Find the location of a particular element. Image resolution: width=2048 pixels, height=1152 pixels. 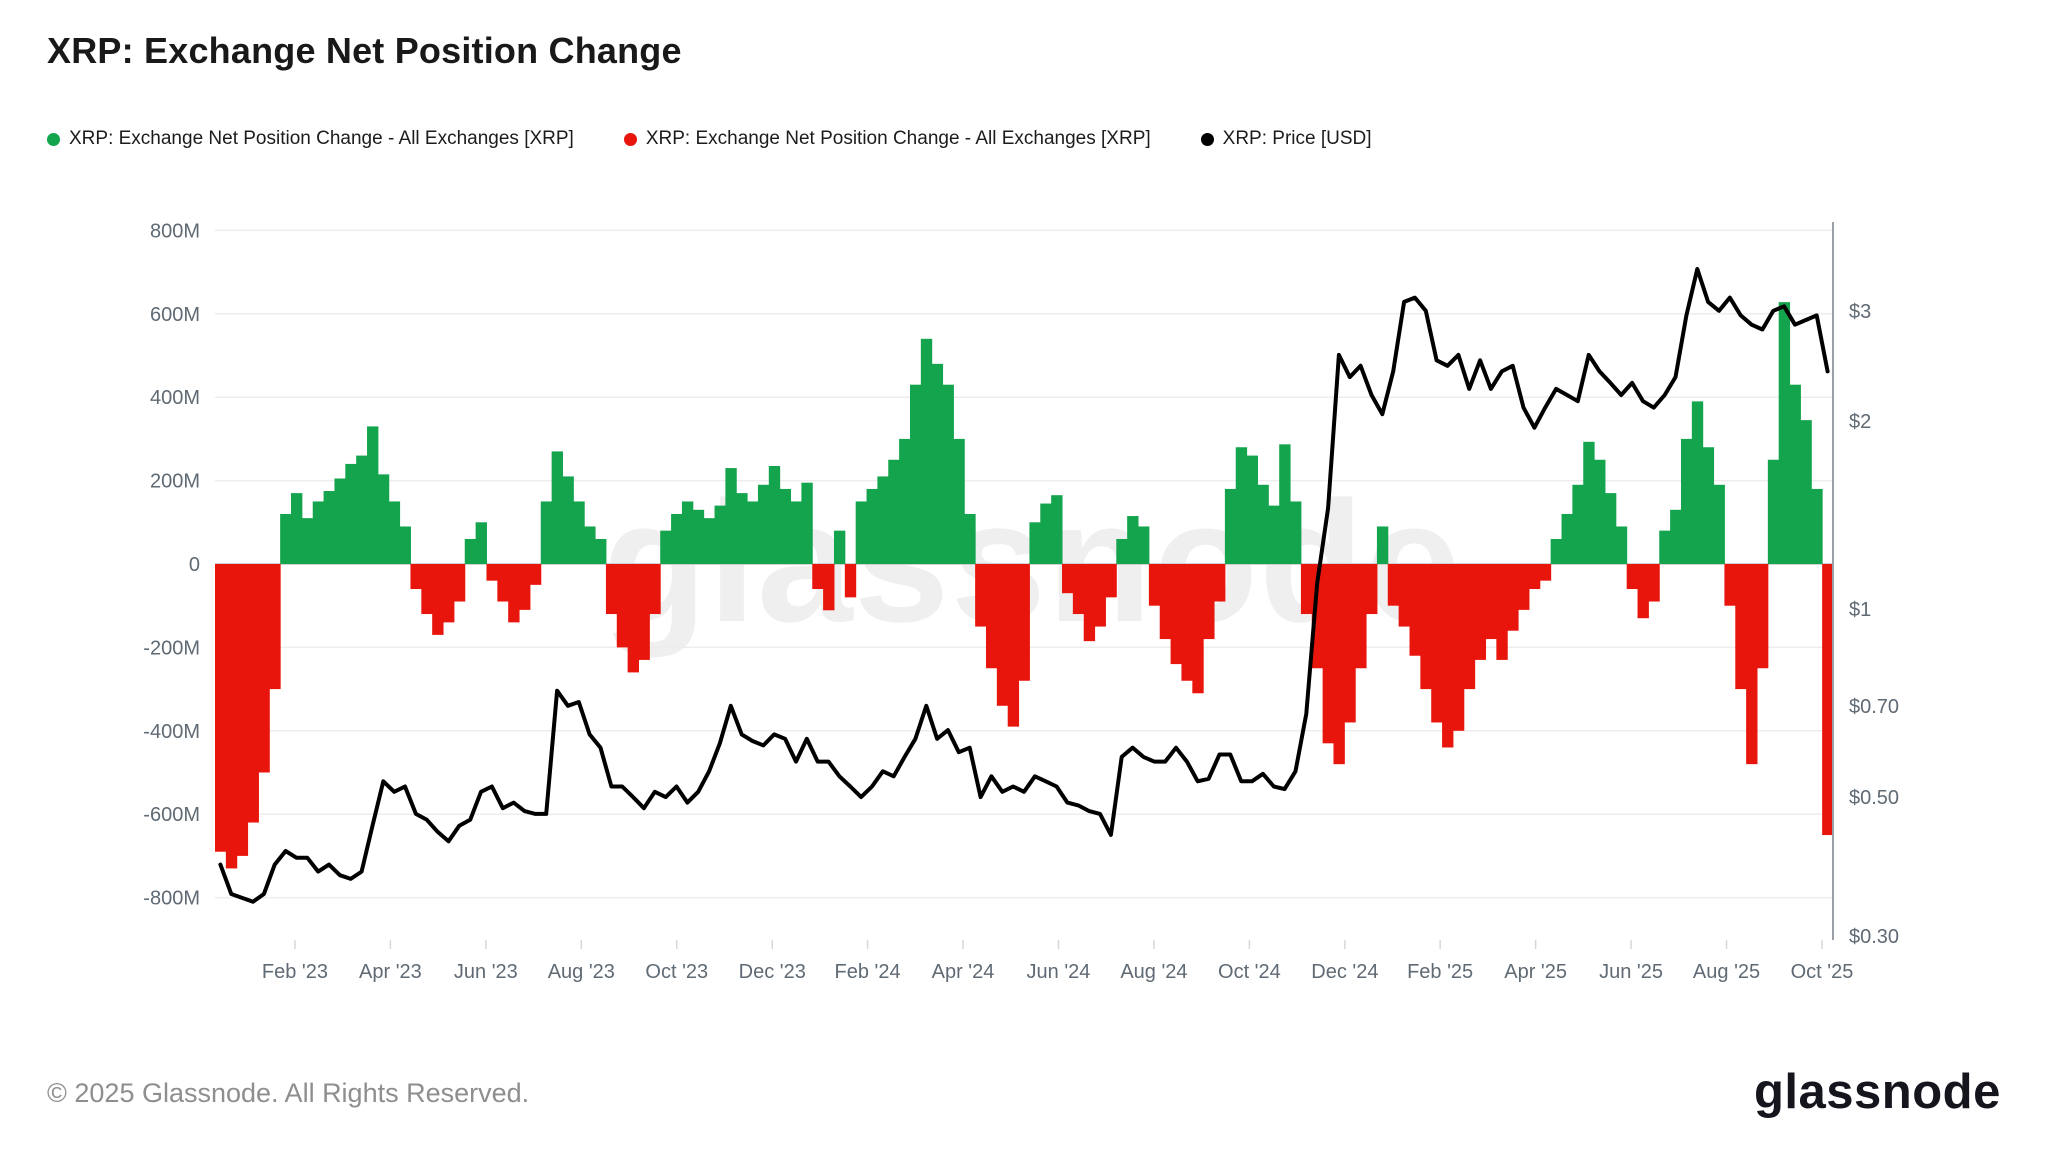

legend-item-label: XRP: Price [USD] is located at coordinates (1297, 138).